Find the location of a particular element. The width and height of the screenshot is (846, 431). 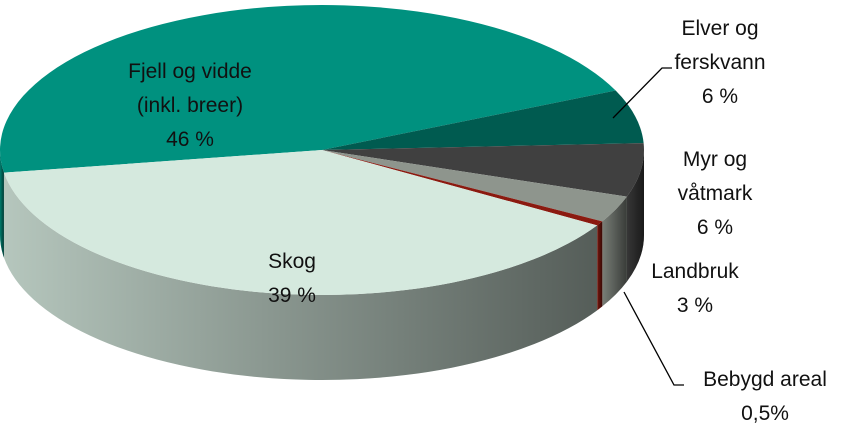

value-label: 3 % is located at coordinates (695, 305).